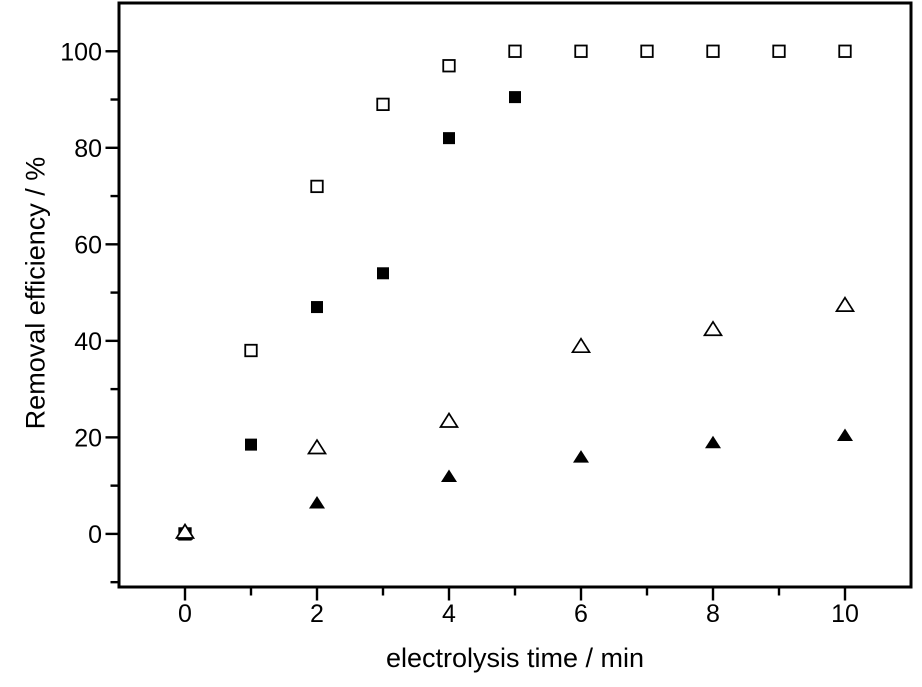  Describe the element at coordinates (81, 52) in the screenshot. I see `y-tick-label: 100` at that location.